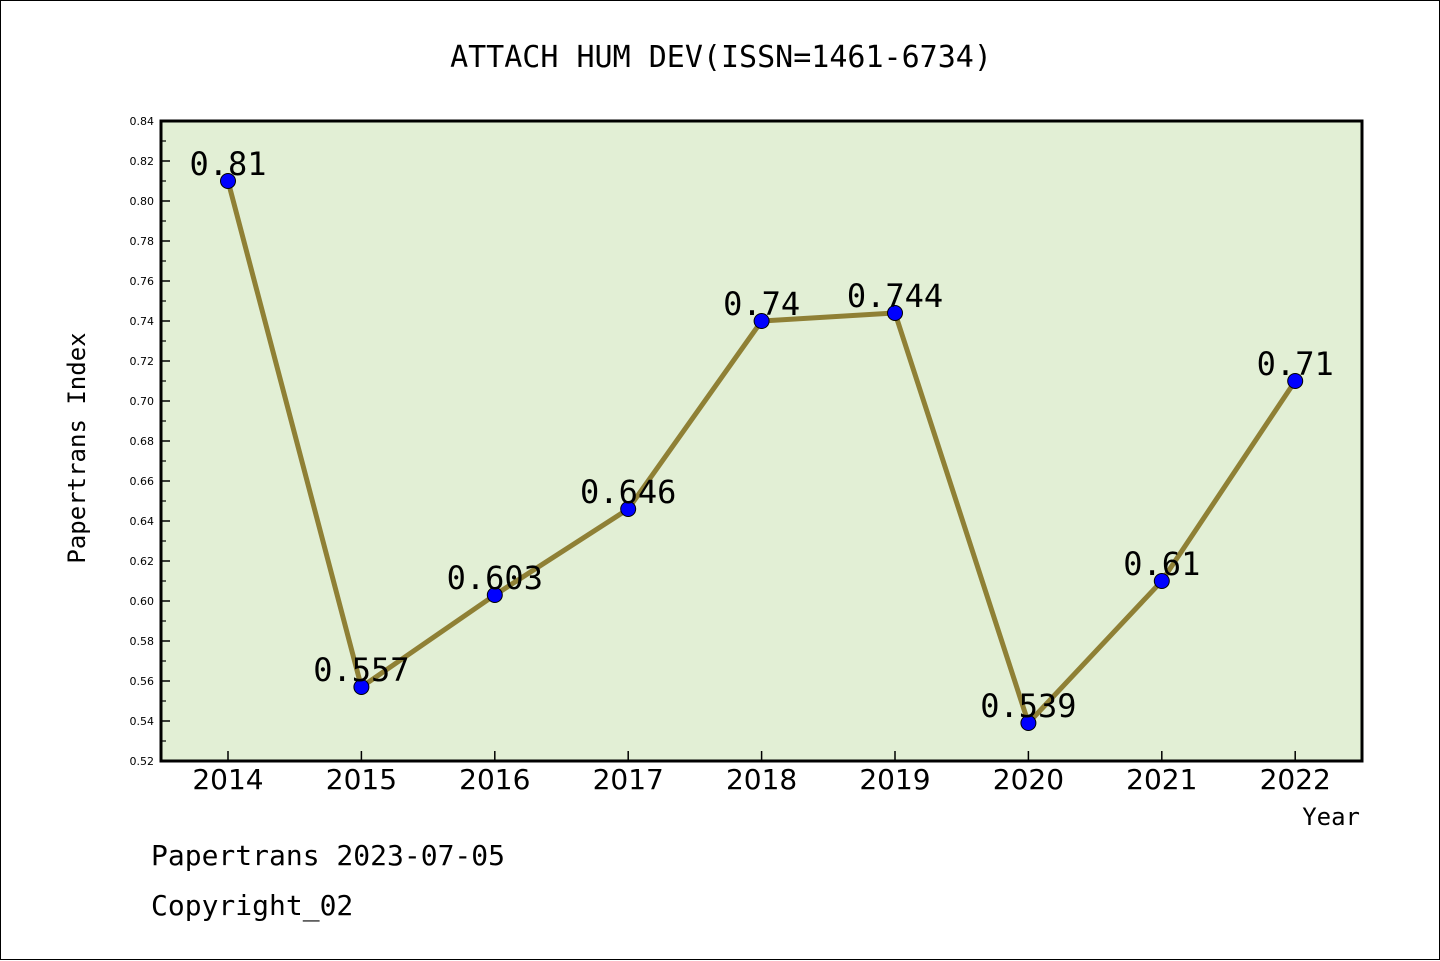 The height and width of the screenshot is (961, 1440). I want to click on y-tick-label: 0.58, so click(142, 641).